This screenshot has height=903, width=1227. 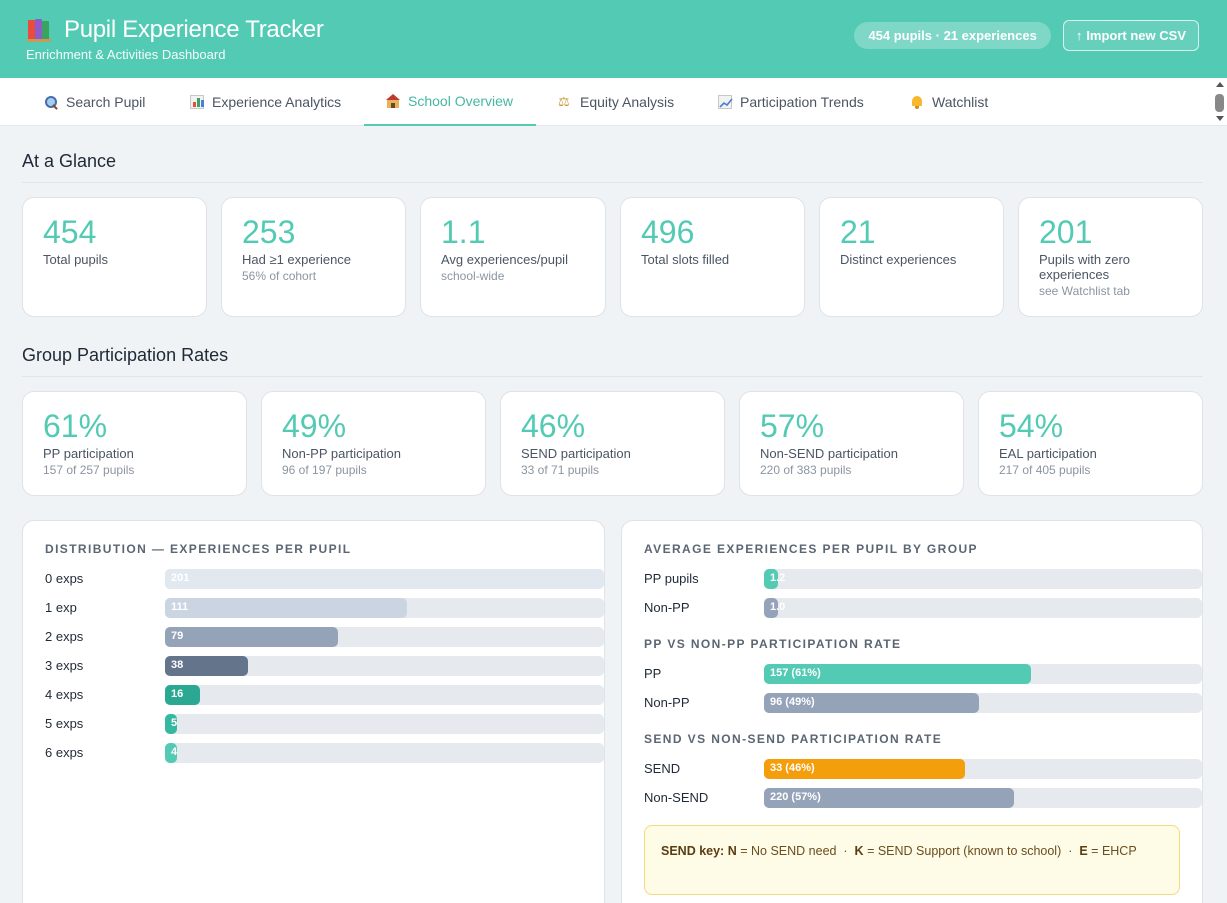 I want to click on bar-fill: 16, so click(x=182, y=695).